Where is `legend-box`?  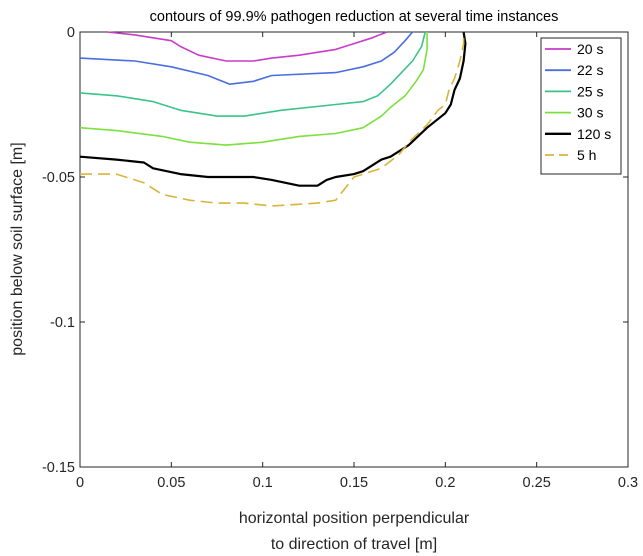 legend-box is located at coordinates (581, 106).